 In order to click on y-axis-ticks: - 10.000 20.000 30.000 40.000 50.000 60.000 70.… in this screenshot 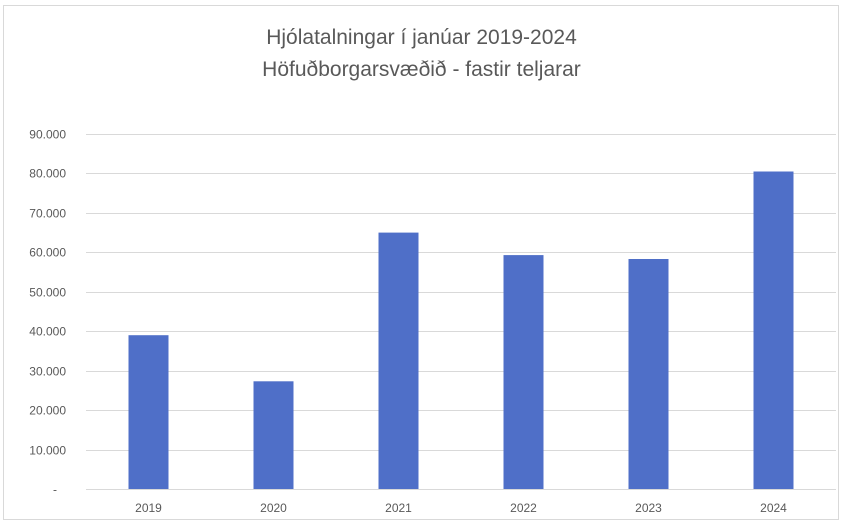, I will do `click(47, 312)`.